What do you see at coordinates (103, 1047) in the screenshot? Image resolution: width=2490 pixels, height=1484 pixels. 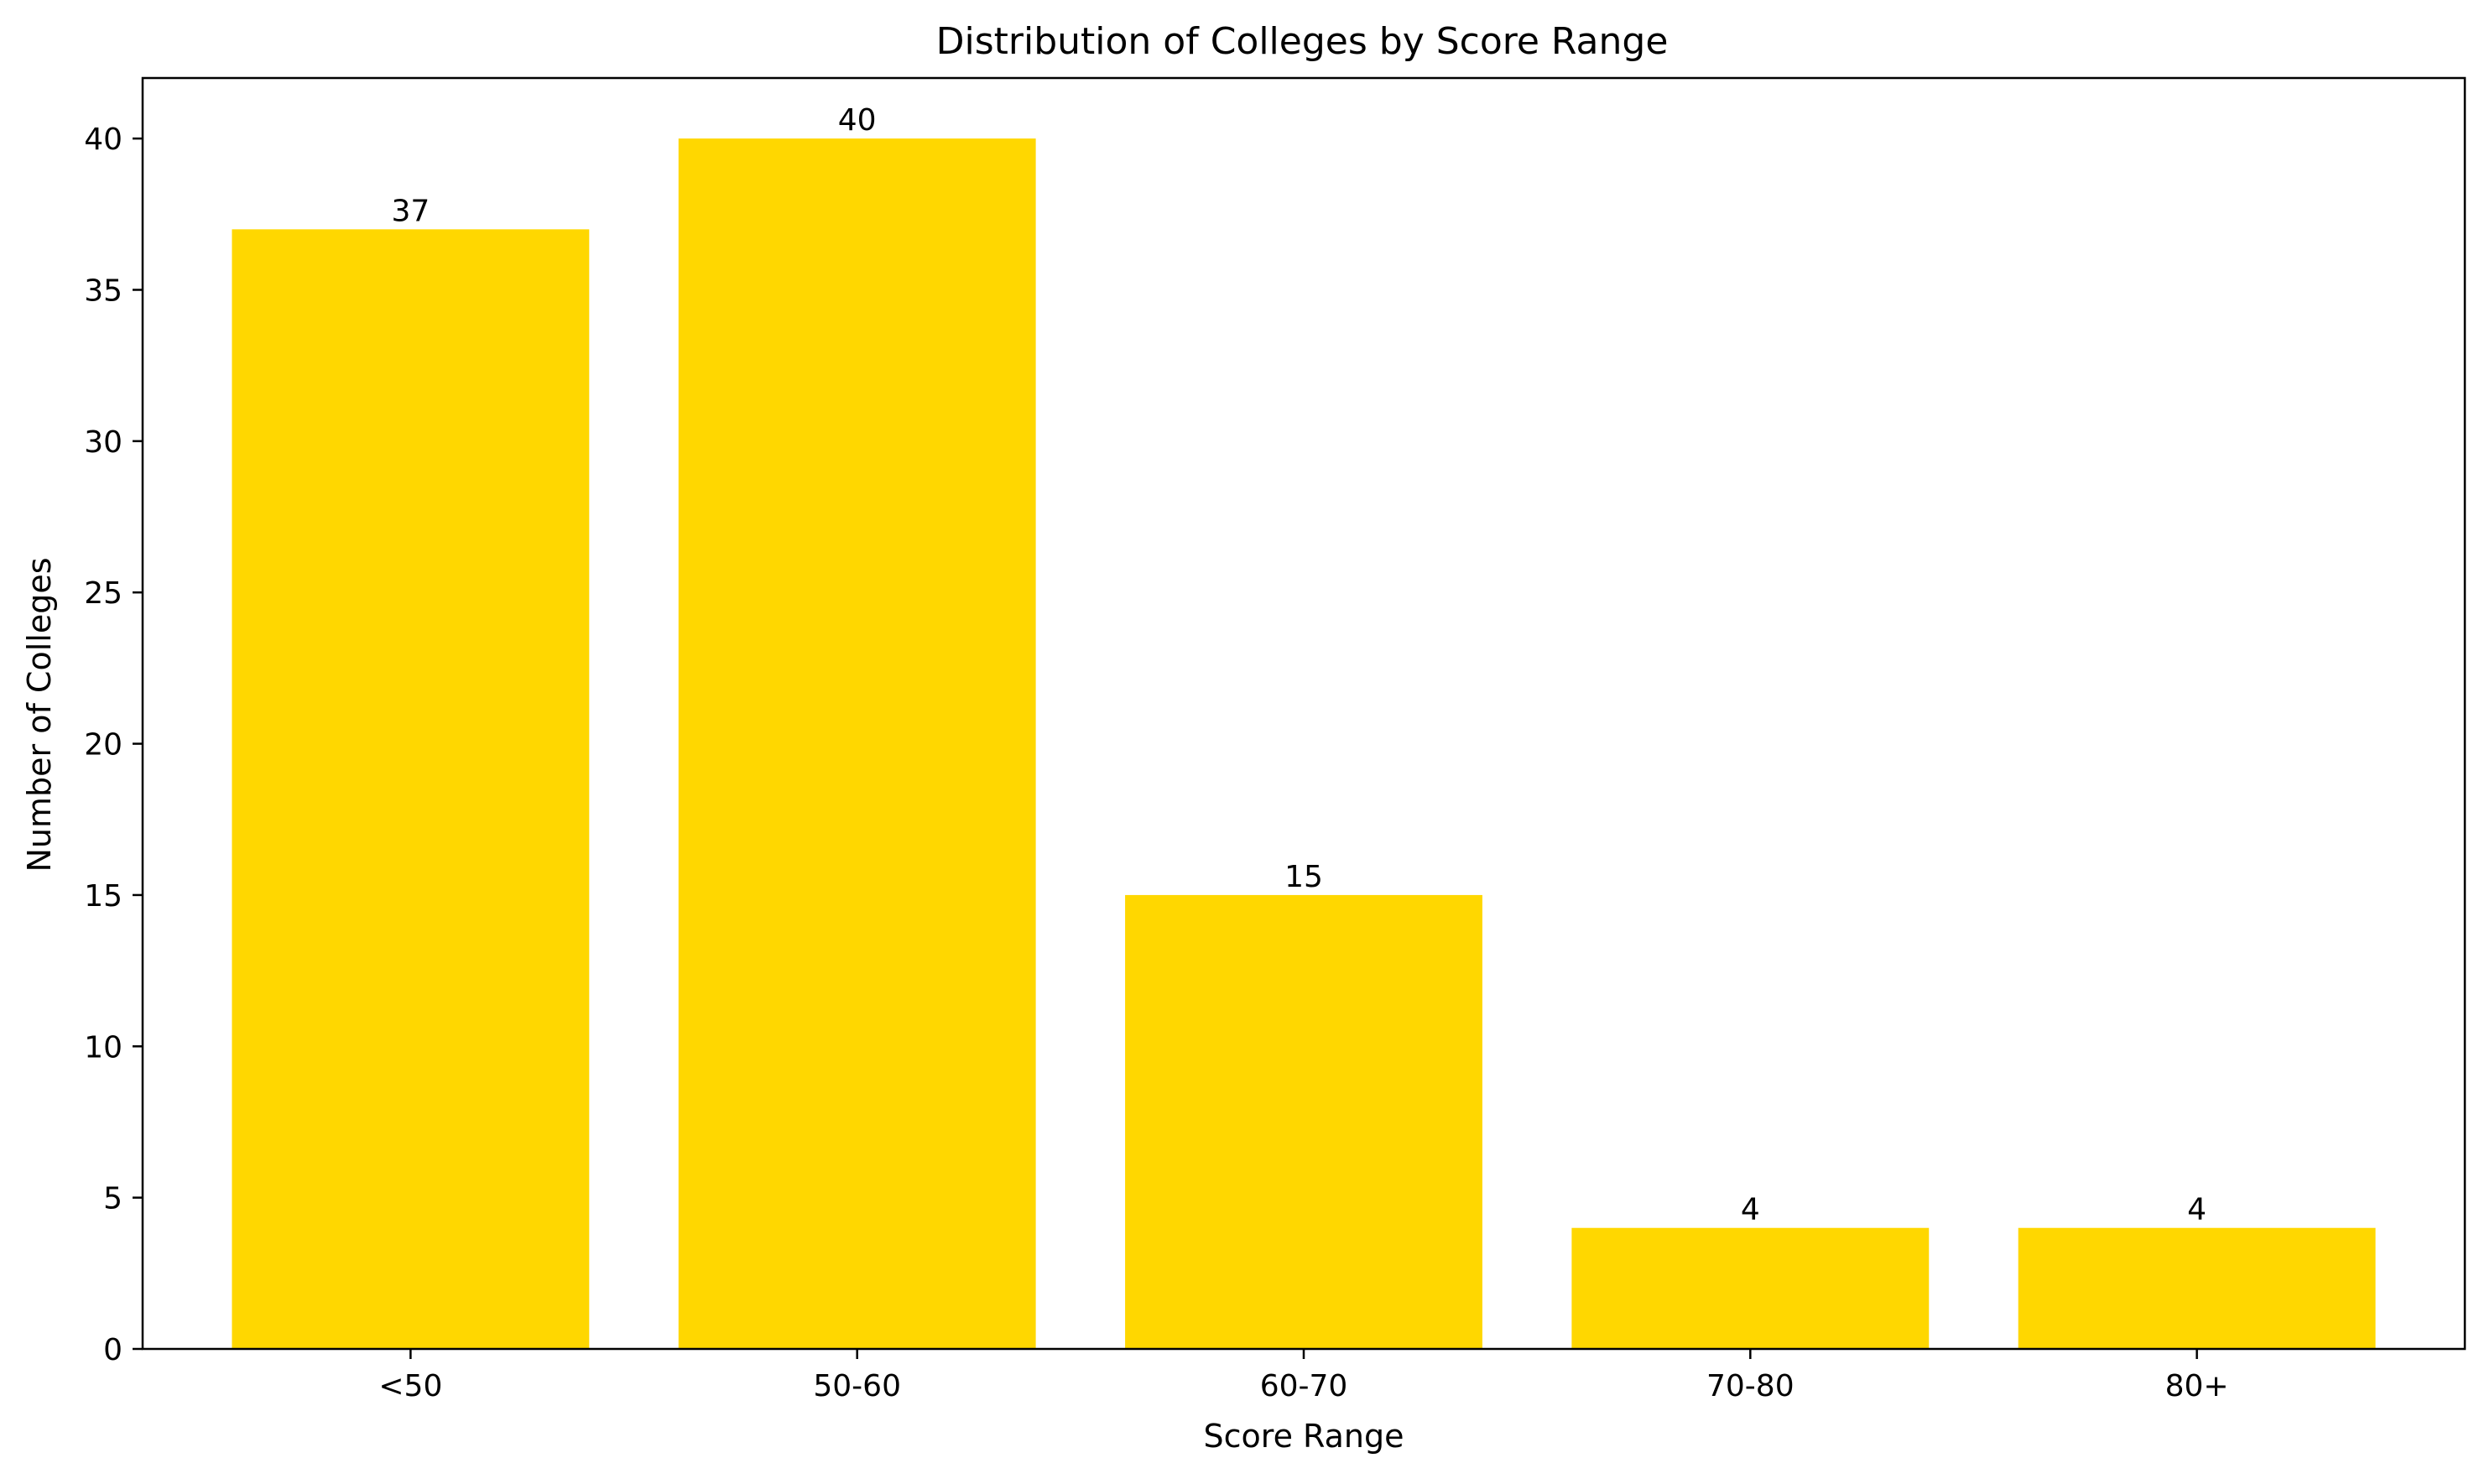 I see `y-tick-label: 10` at bounding box center [103, 1047].